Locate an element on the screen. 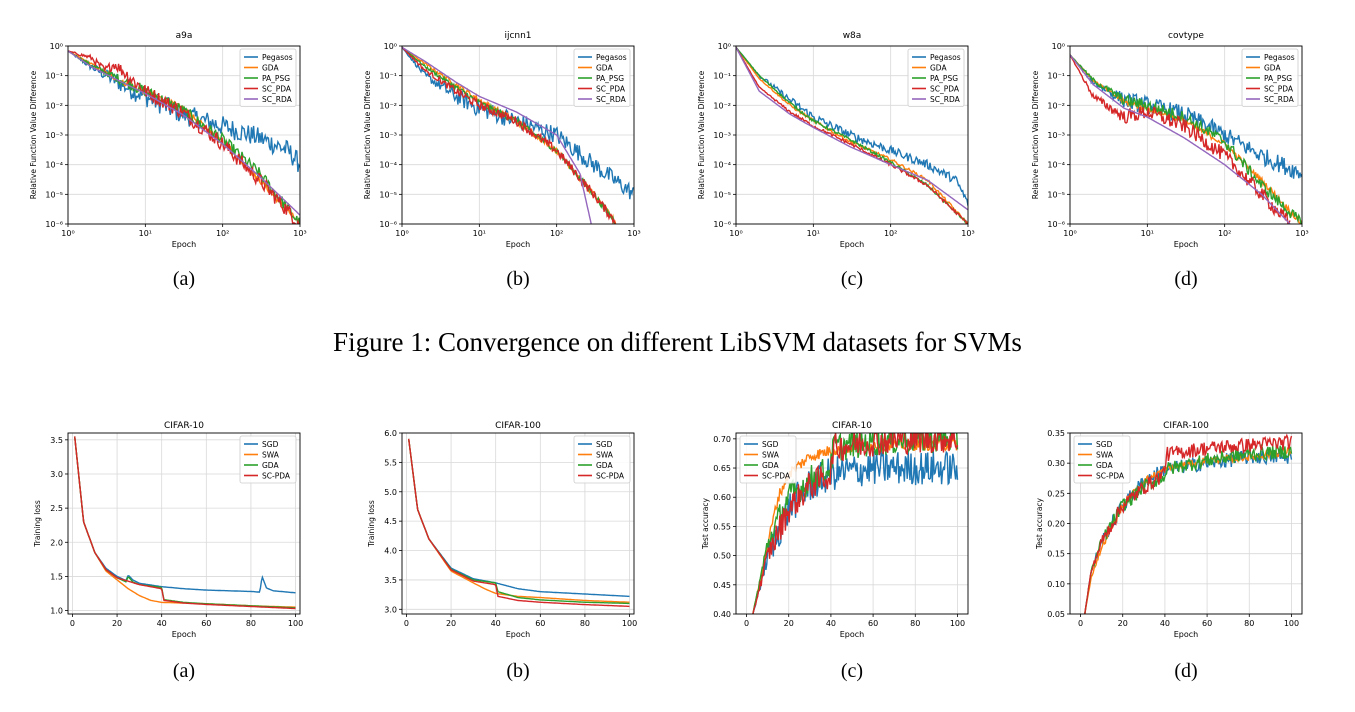 The height and width of the screenshot is (712, 1355). y-tick-label: 0.15 is located at coordinates (1056, 554).